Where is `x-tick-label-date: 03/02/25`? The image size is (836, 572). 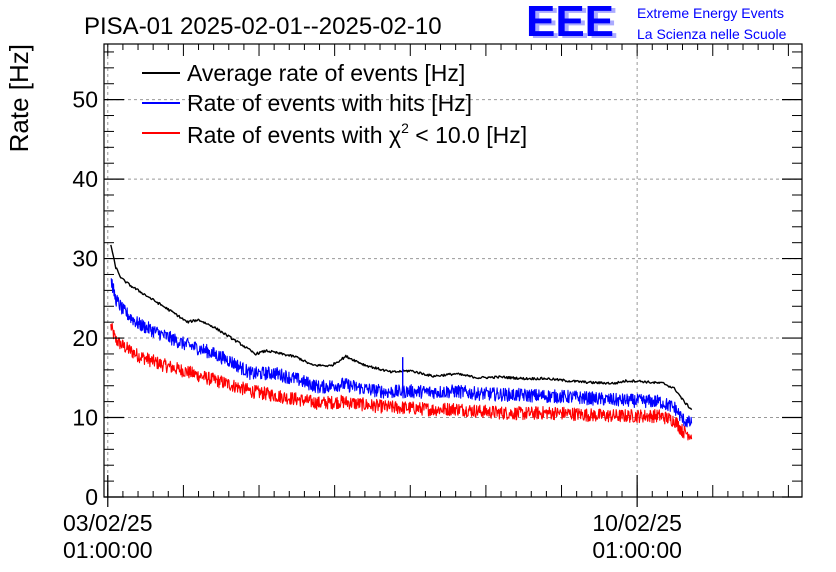 x-tick-label-date: 03/02/25 is located at coordinates (108, 523).